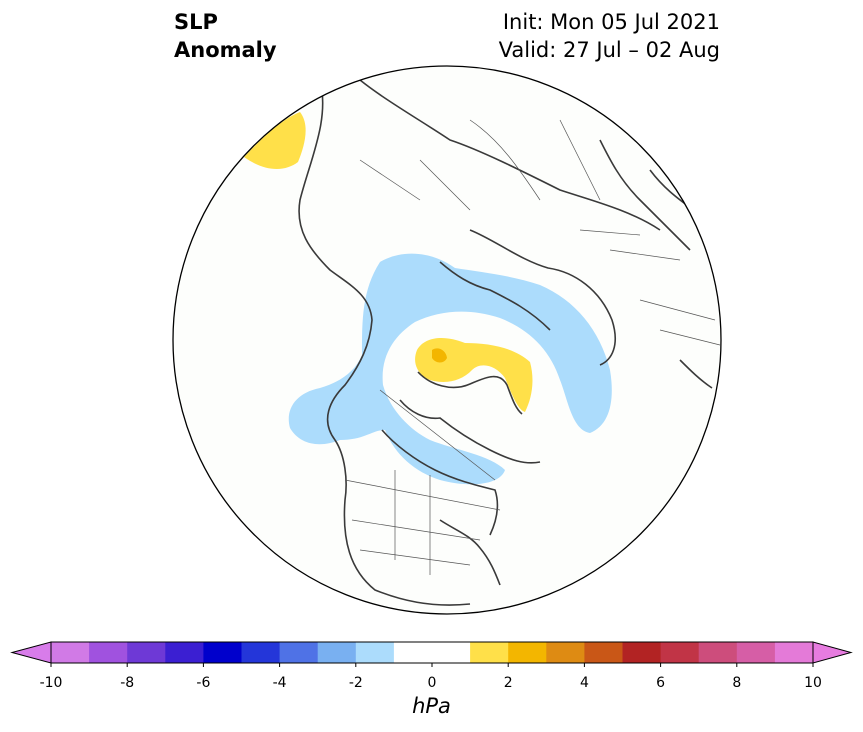  I want to click on title-variable: SLP, so click(196, 22).